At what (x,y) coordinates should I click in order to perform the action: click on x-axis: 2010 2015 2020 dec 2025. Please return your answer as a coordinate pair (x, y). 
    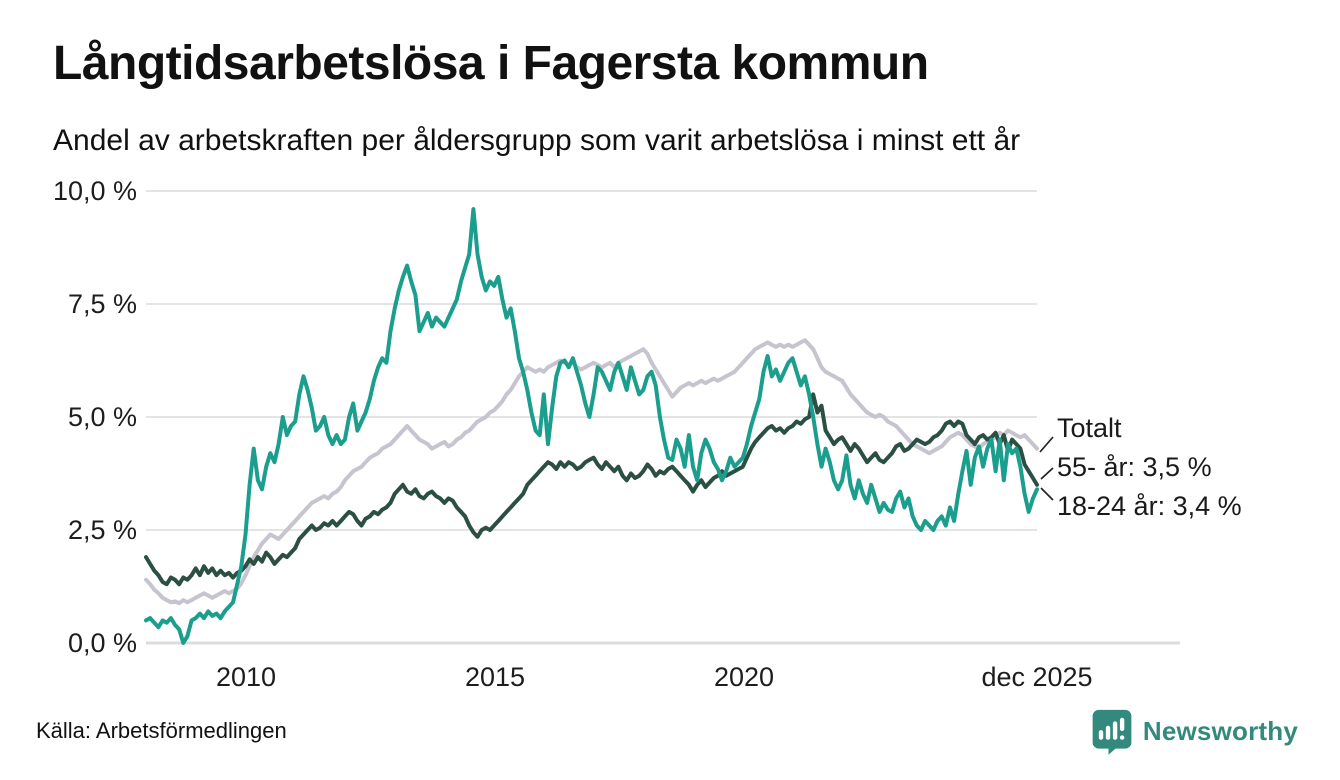
    Looking at the image, I should click on (654, 677).